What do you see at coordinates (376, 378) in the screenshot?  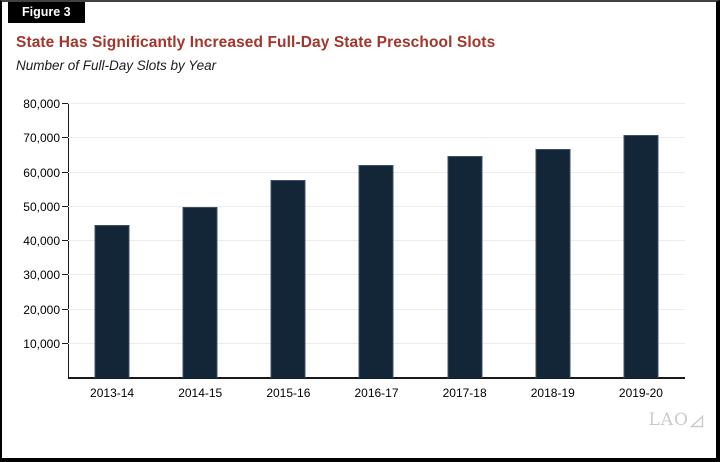 I see `x-axis-line` at bounding box center [376, 378].